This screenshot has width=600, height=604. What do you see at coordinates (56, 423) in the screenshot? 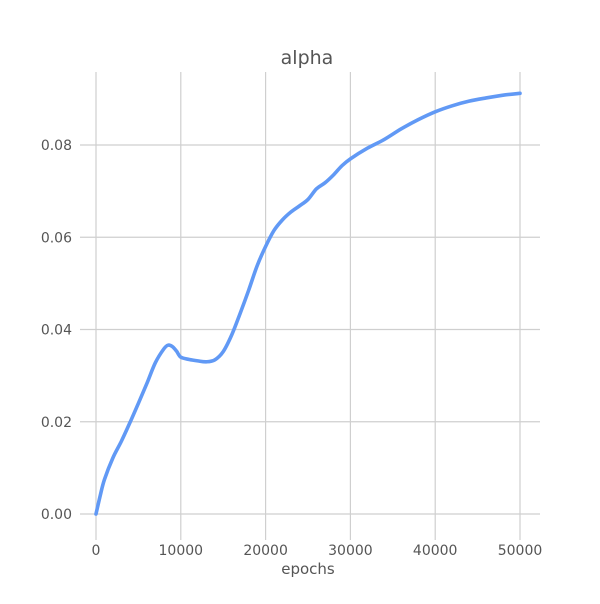
I see `y-tick-label: 0.02` at bounding box center [56, 423].